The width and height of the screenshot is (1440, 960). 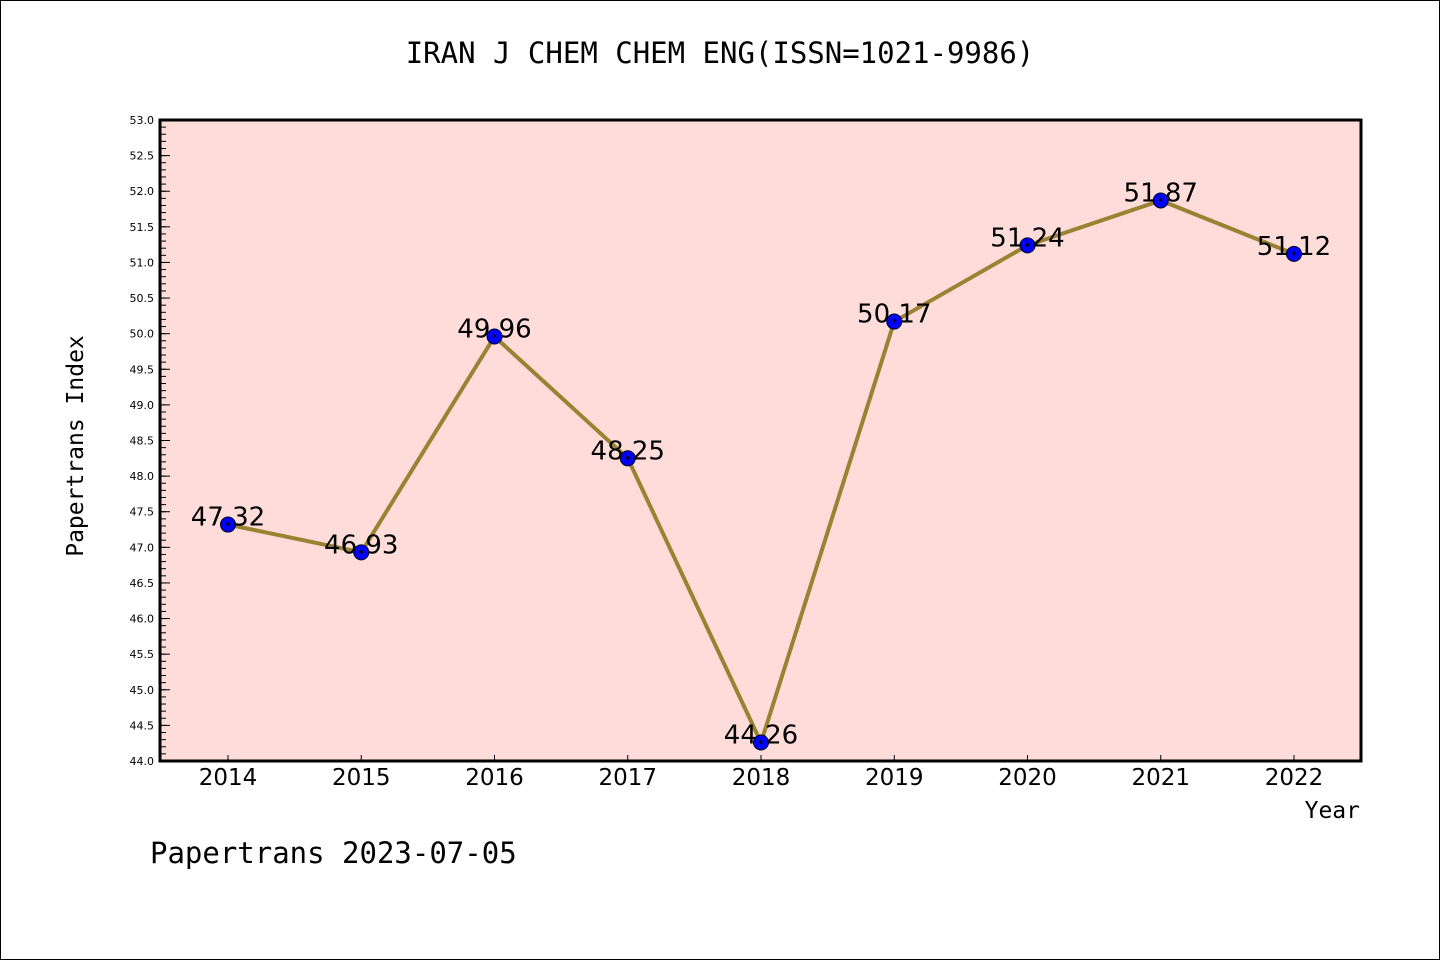 I want to click on x-tick-label: 2014, so click(x=228, y=778).